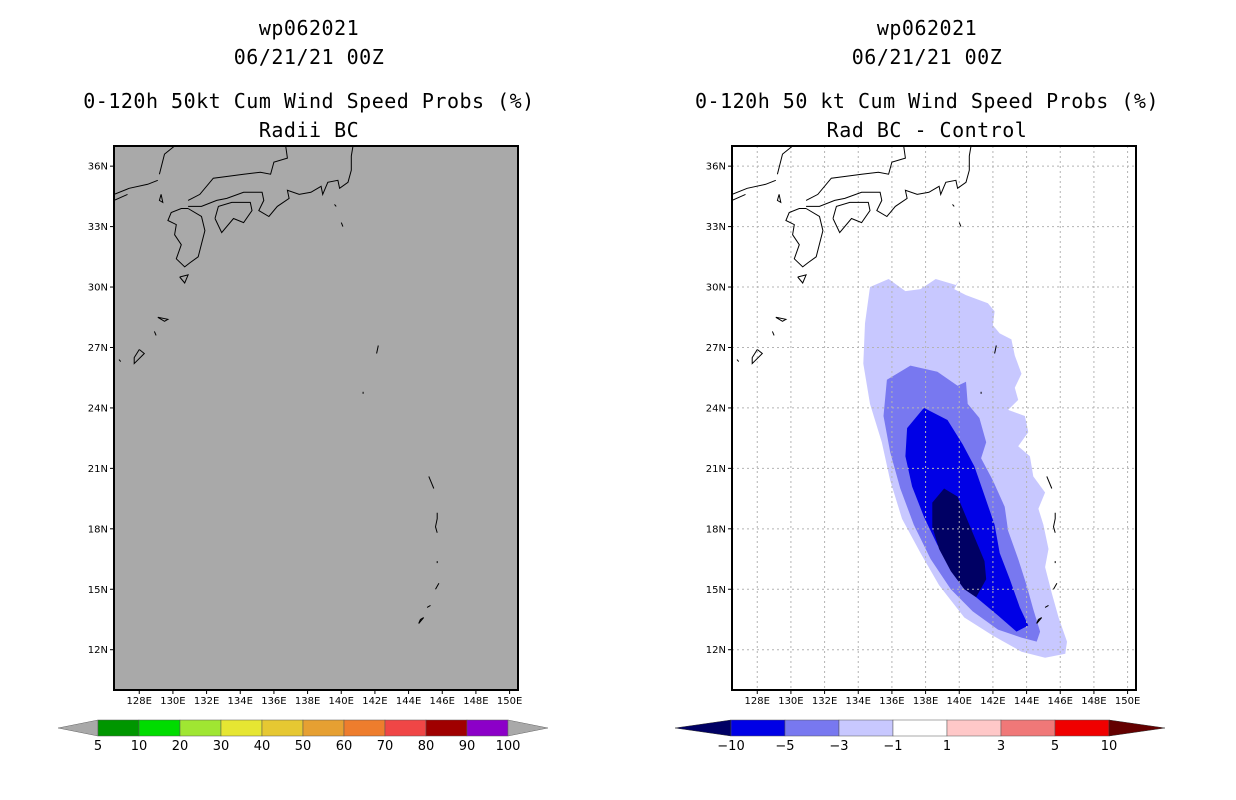  I want to click on legend-label: 3, so click(1001, 746).